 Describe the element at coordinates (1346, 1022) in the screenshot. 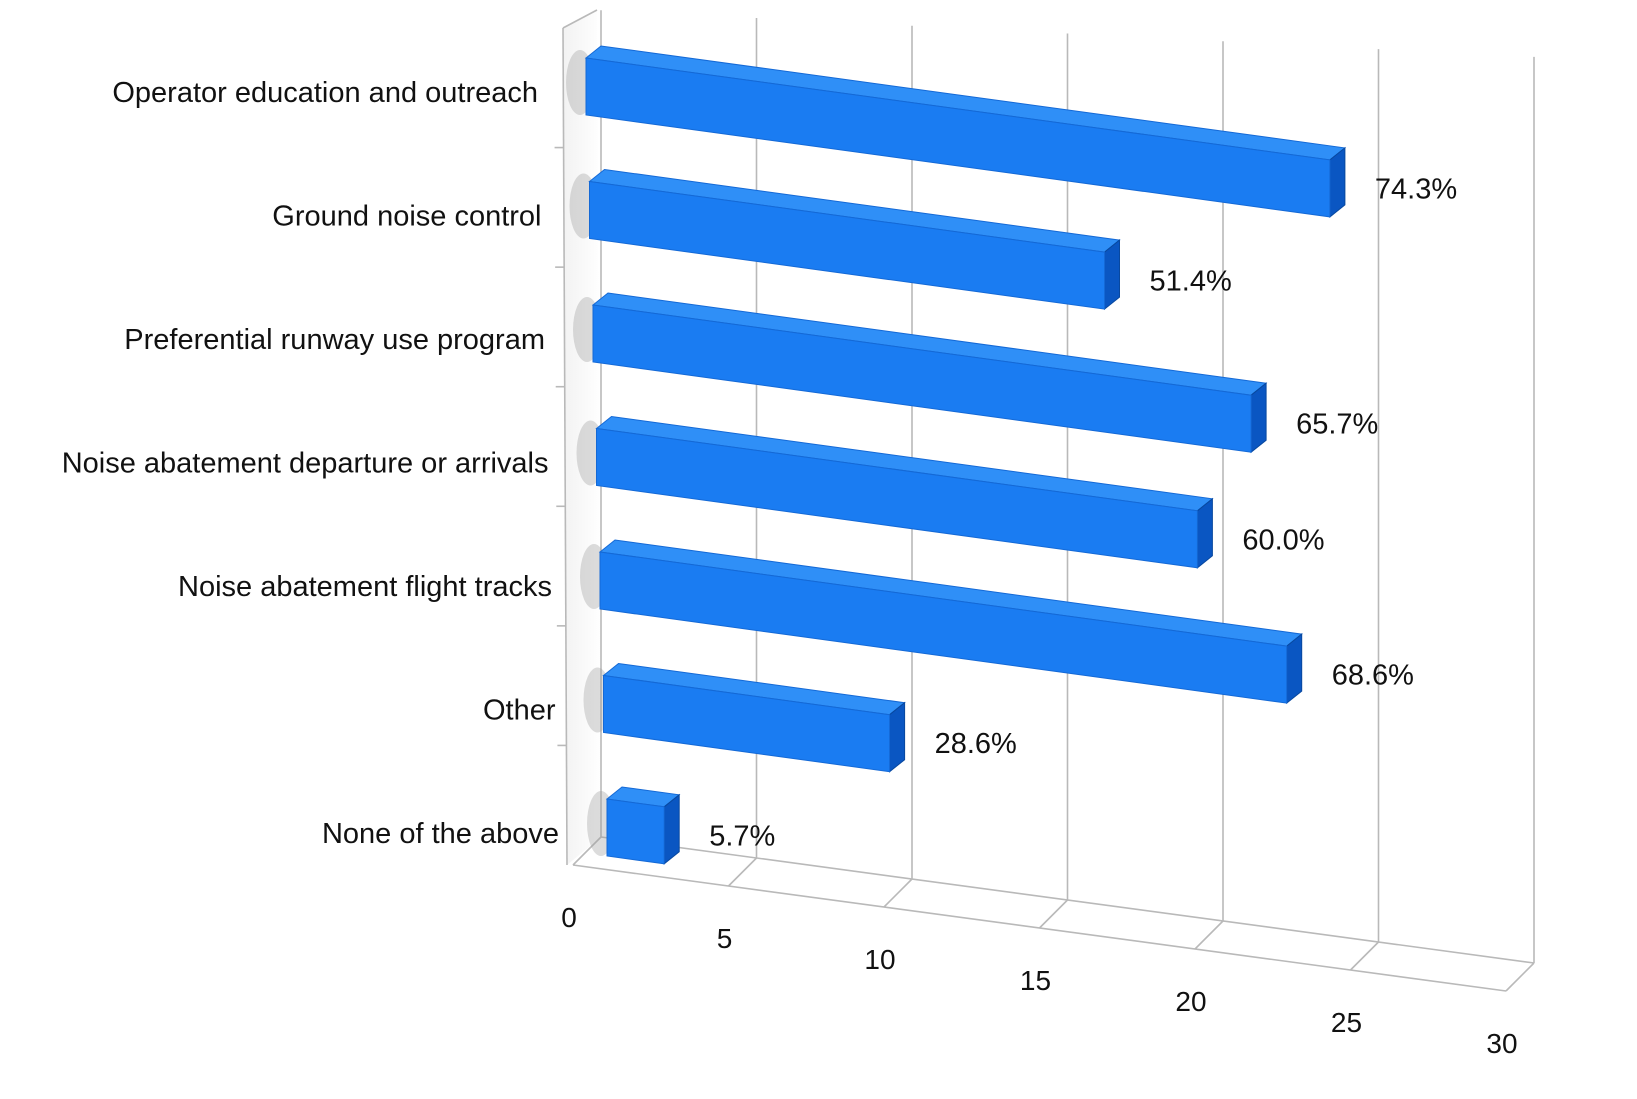

I see `x-tick-label: 25` at that location.